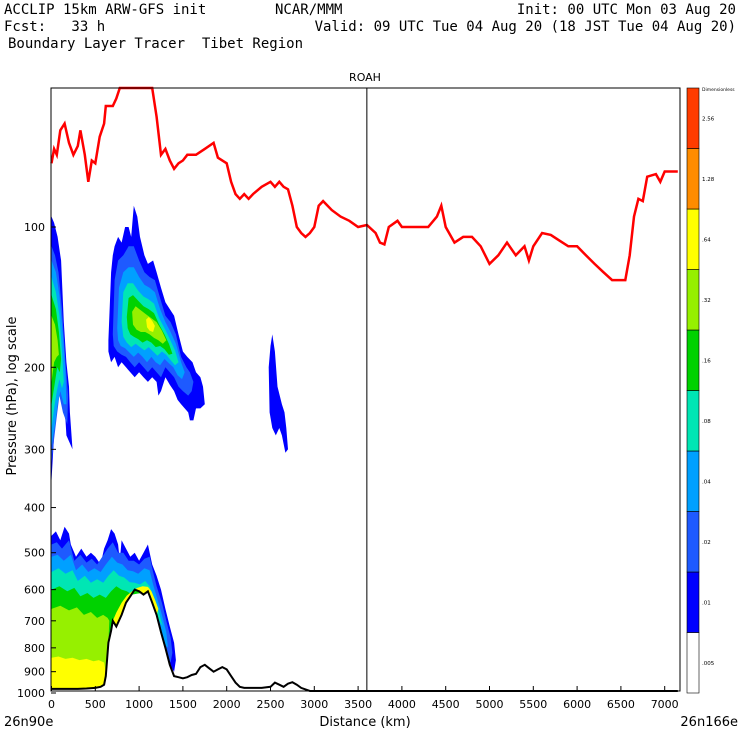 This screenshot has width=740, height=740. Describe the element at coordinates (706, 543) in the screenshot. I see `colorbar-label-2: .02` at that location.